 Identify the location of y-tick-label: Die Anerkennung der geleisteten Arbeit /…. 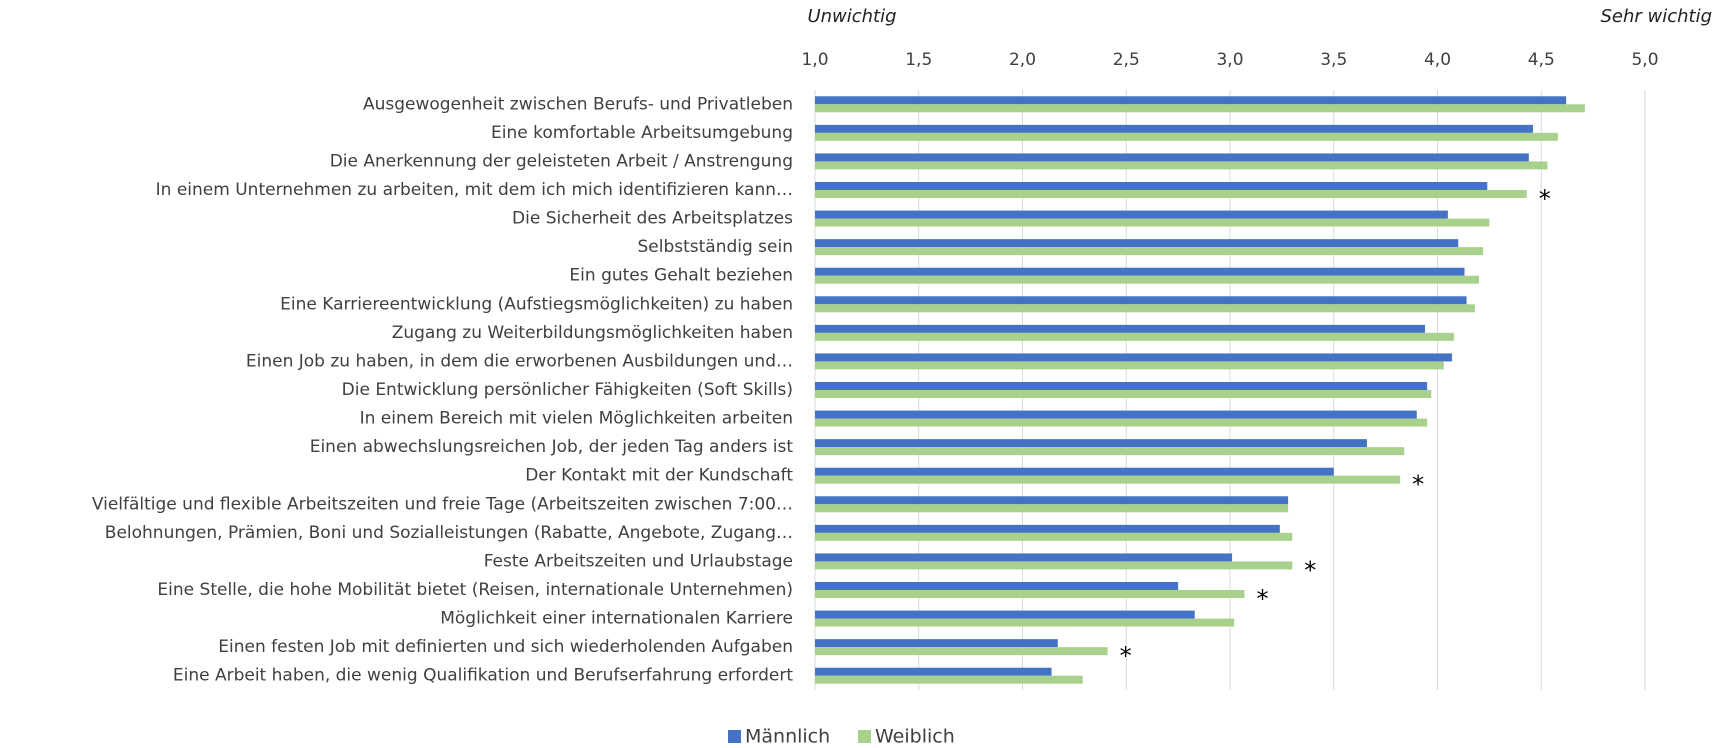
(561, 161).